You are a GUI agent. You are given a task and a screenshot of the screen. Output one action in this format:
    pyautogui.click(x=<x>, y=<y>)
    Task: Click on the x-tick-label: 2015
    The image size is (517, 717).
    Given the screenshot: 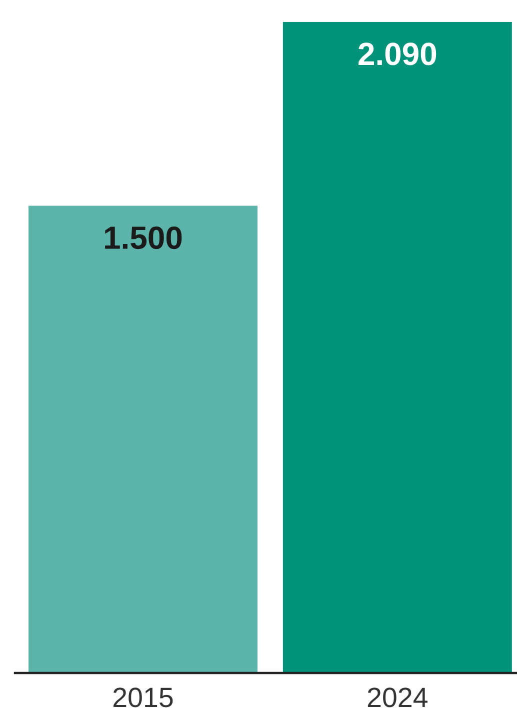 What is the action you would take?
    pyautogui.click(x=143, y=698)
    